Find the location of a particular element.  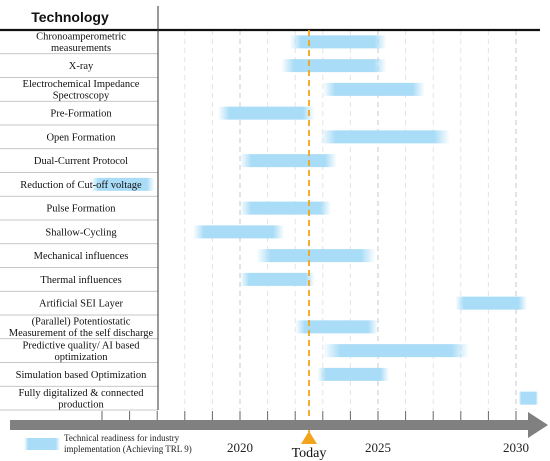

row-label: Pre-Formation is located at coordinates (81, 114).